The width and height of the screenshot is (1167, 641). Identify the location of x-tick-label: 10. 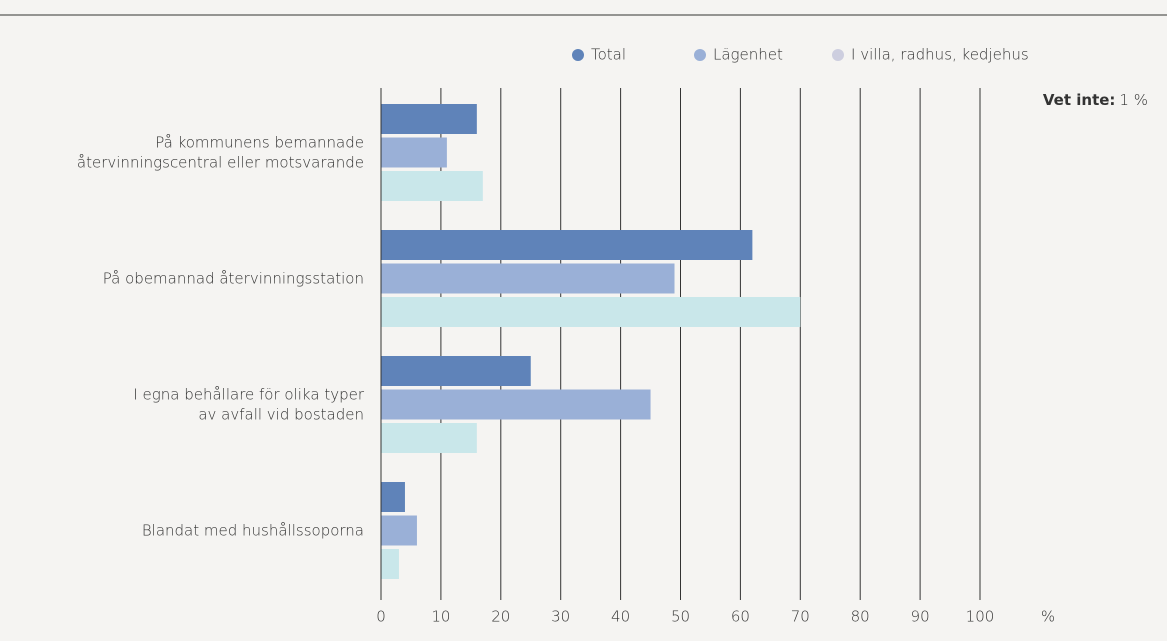
(440, 617).